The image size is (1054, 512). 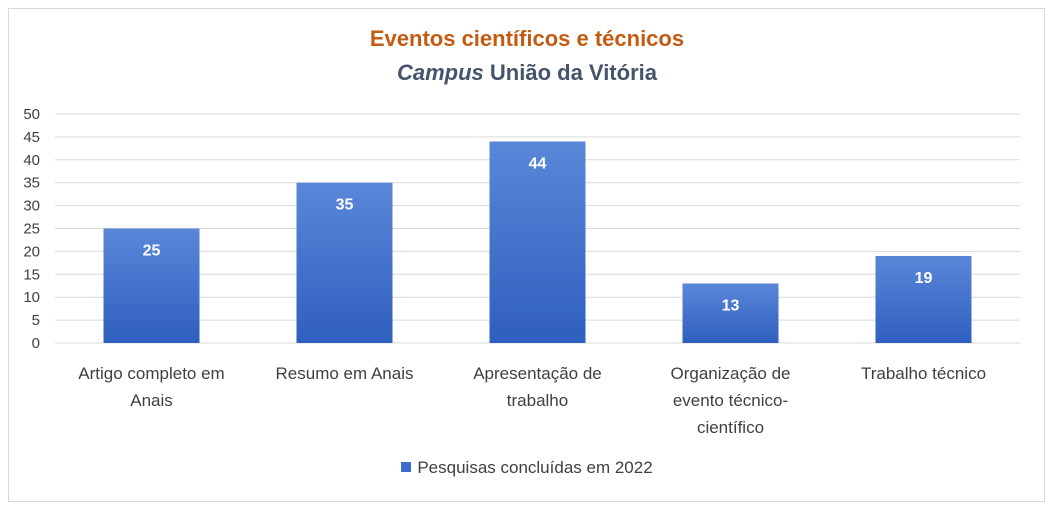 I want to click on legend-swatch, so click(x=406, y=466).